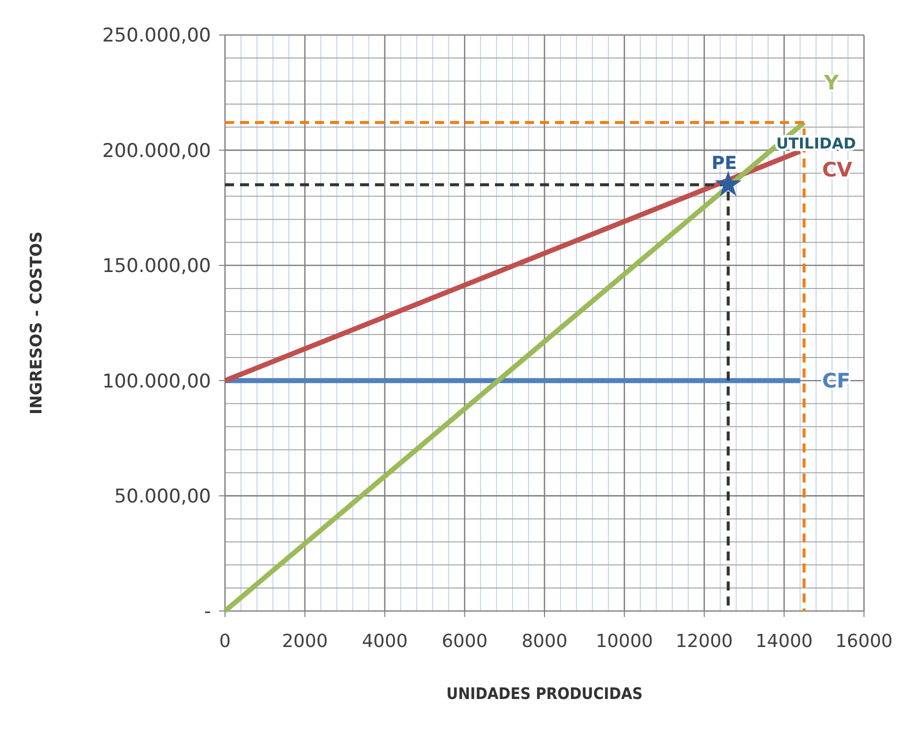  What do you see at coordinates (156, 381) in the screenshot?
I see `y-tick-label: 100.000,00` at bounding box center [156, 381].